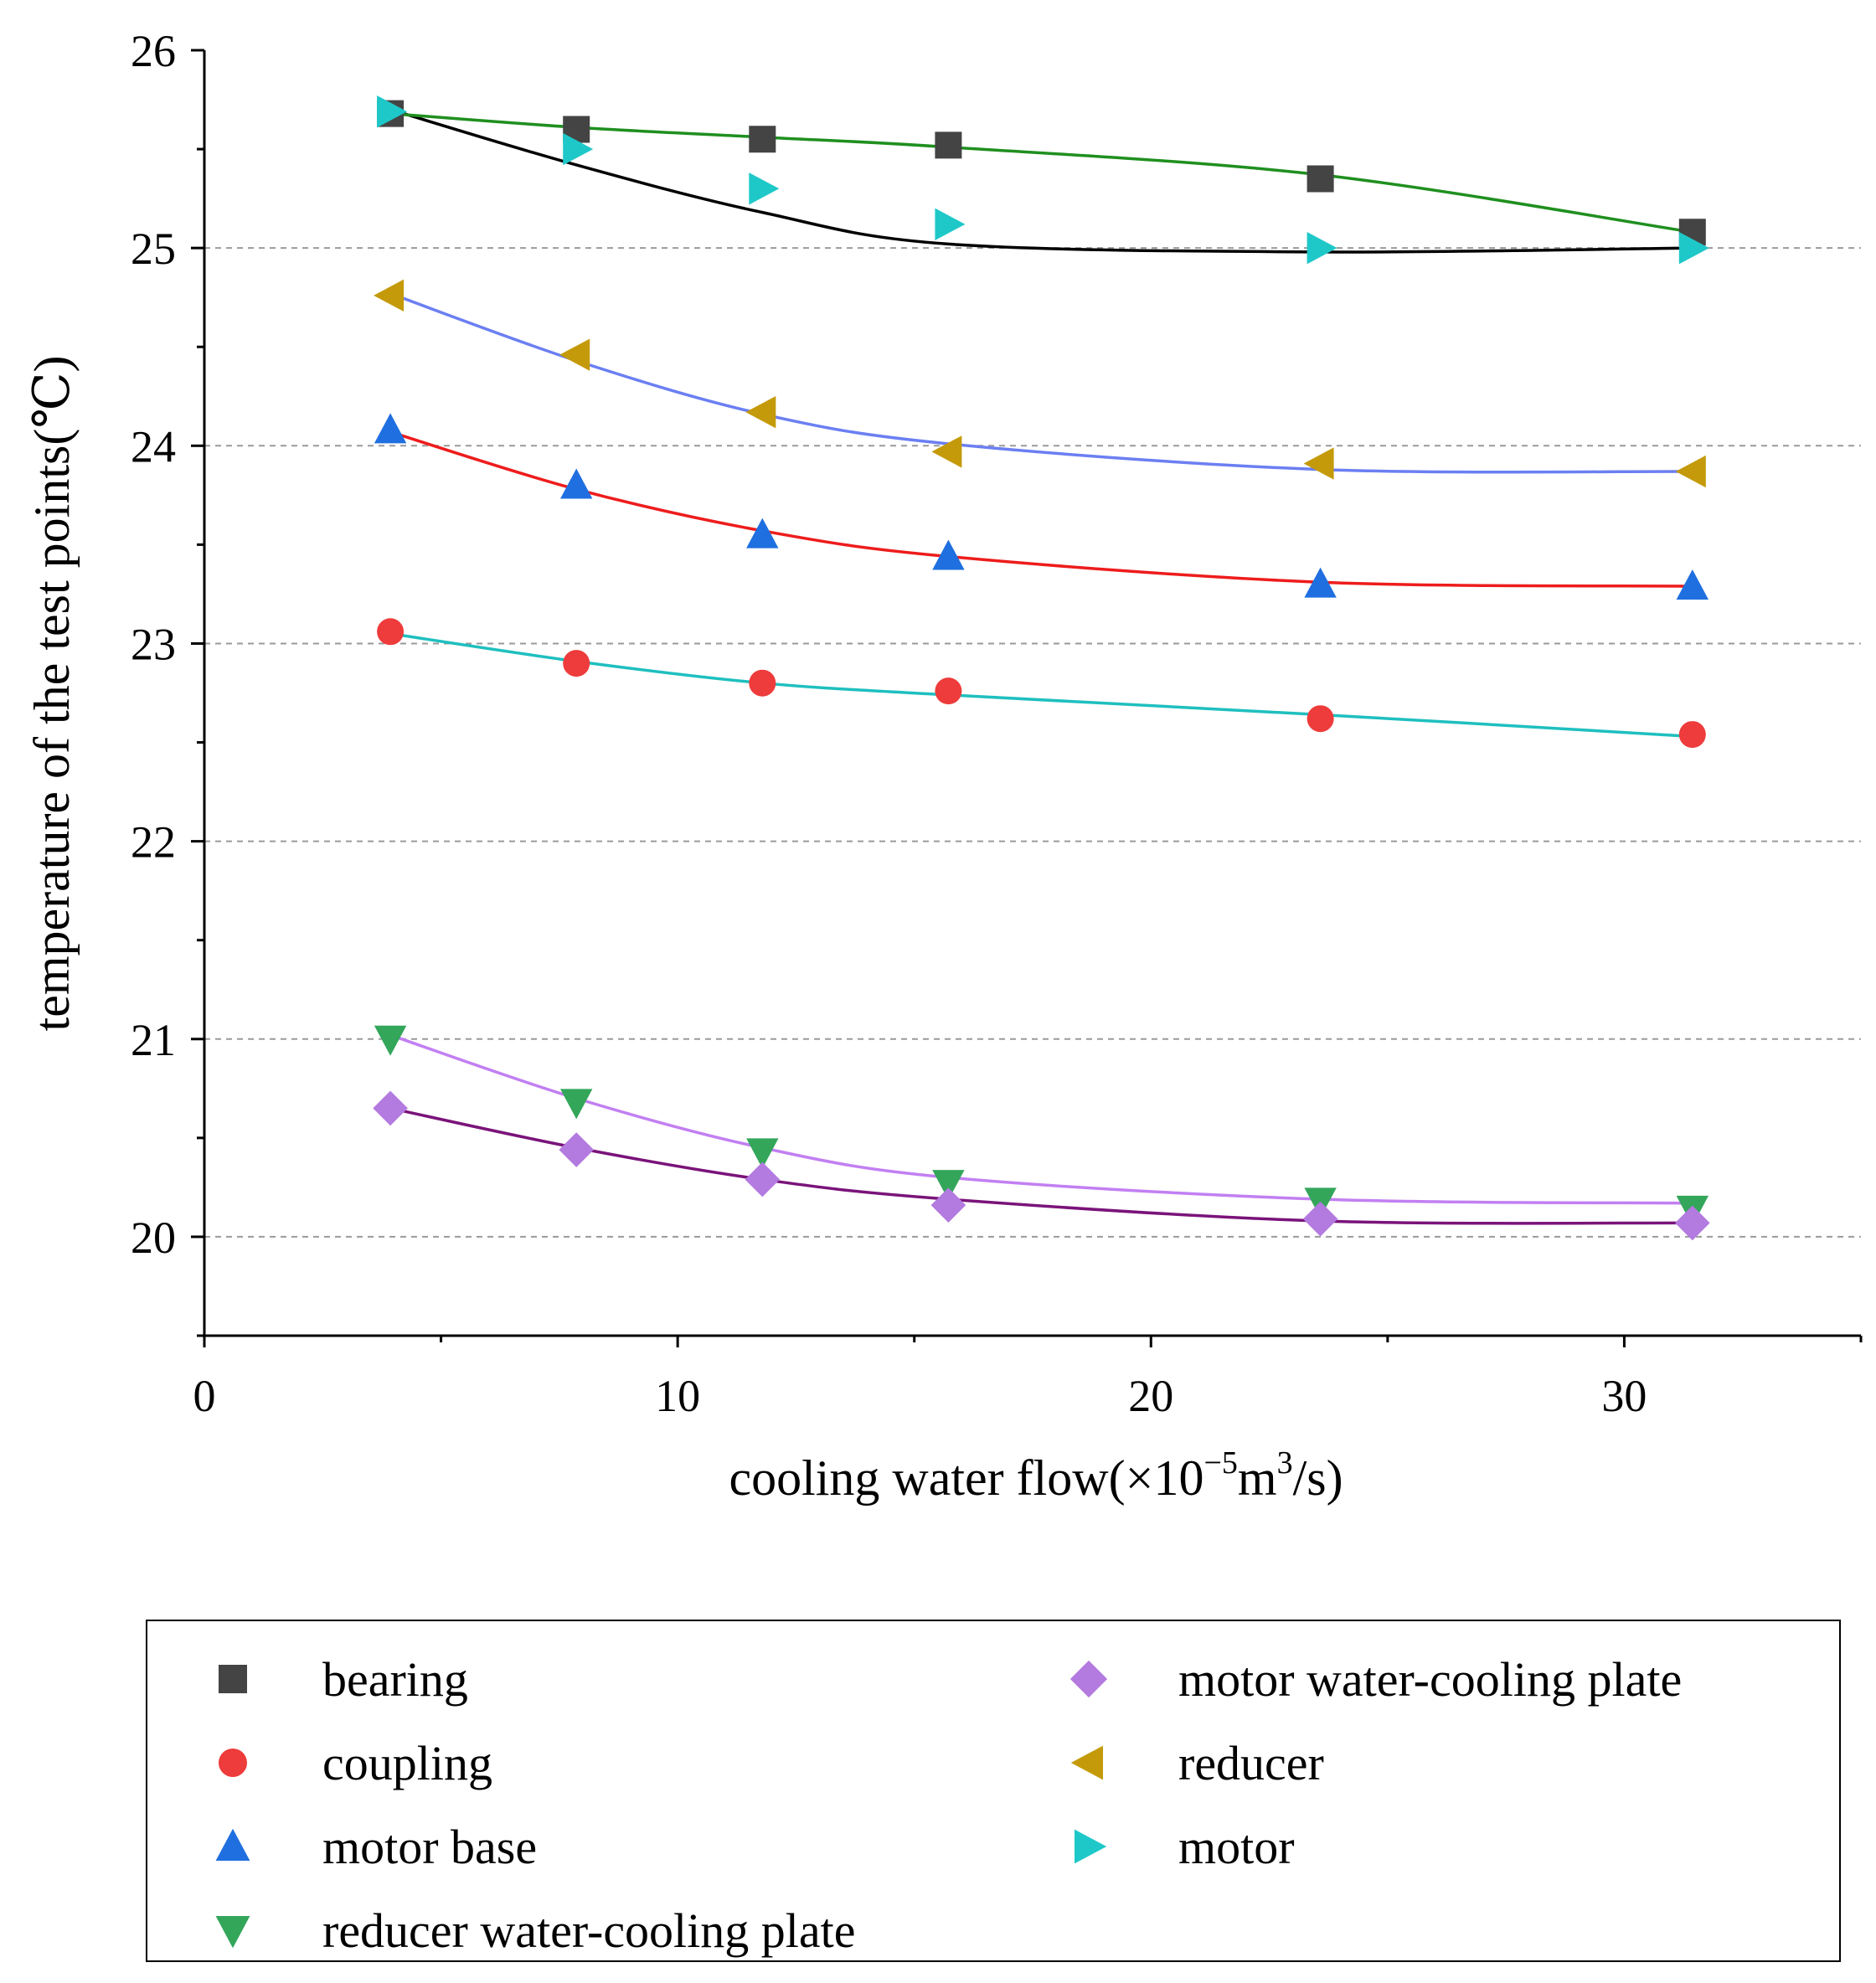  I want to click on legend-marker-bearing, so click(233, 1679).